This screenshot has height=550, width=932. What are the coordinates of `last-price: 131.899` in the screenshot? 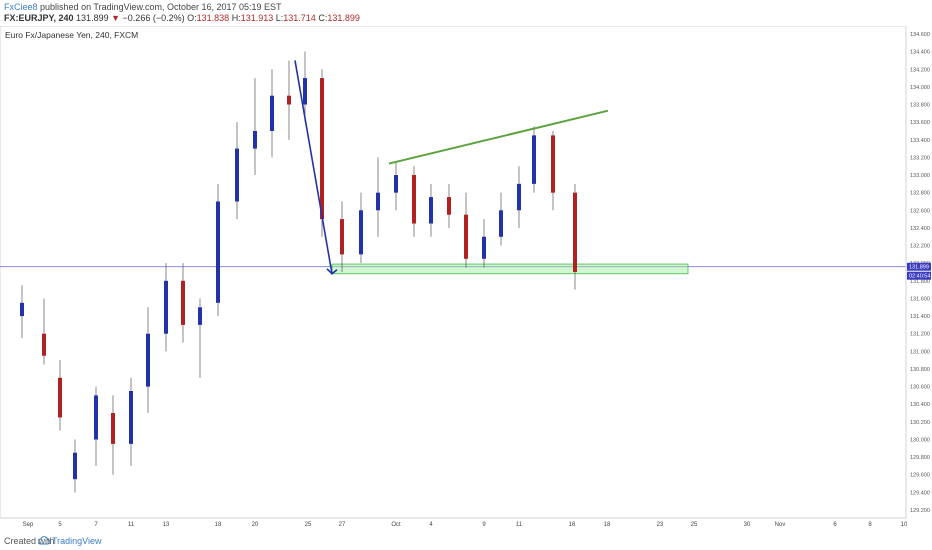 It's located at (92, 18).